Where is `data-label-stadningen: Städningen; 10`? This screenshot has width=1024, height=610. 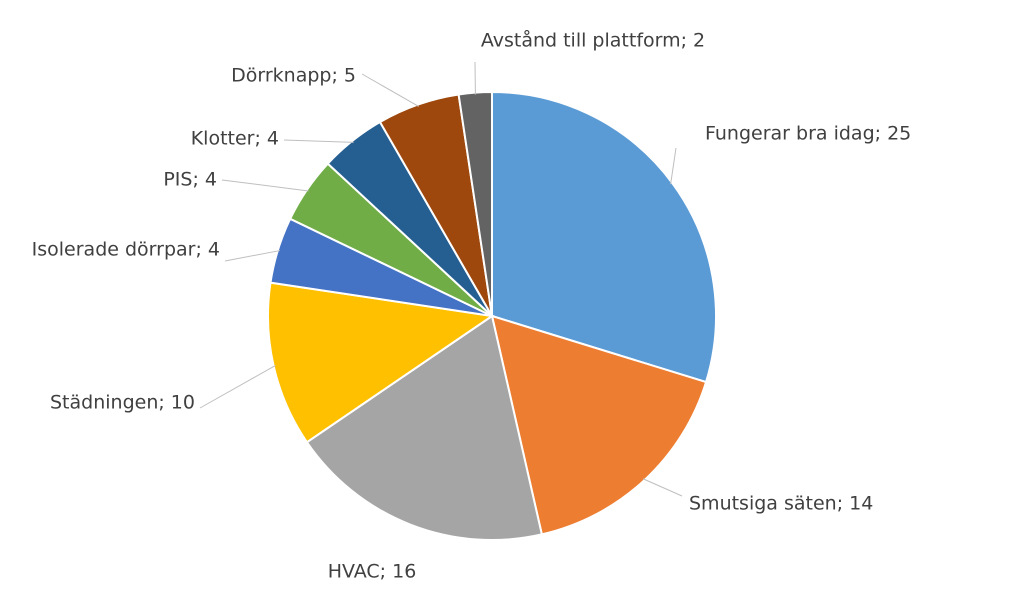 data-label-stadningen: Städningen; 10 is located at coordinates (122, 403).